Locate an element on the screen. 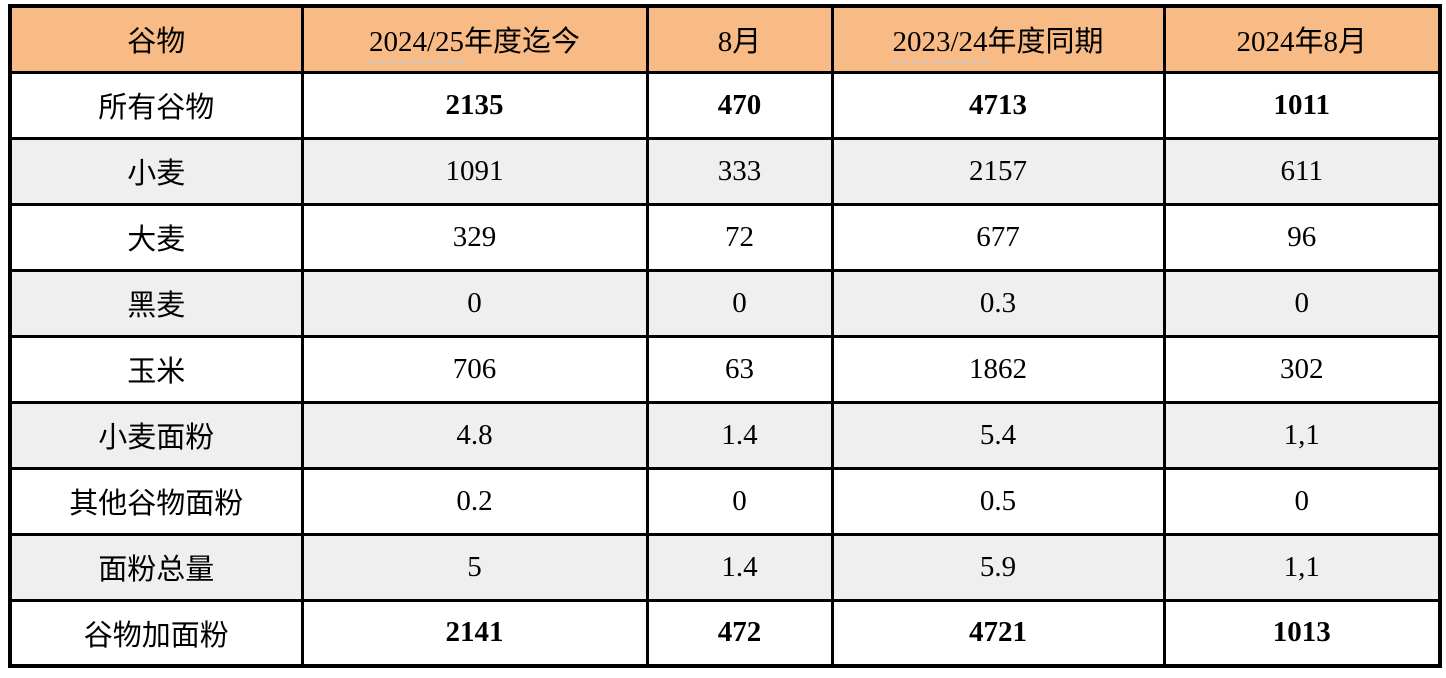 Image resolution: width=1446 pixels, height=678 pixels. table-cell: 2141 is located at coordinates (474, 633).